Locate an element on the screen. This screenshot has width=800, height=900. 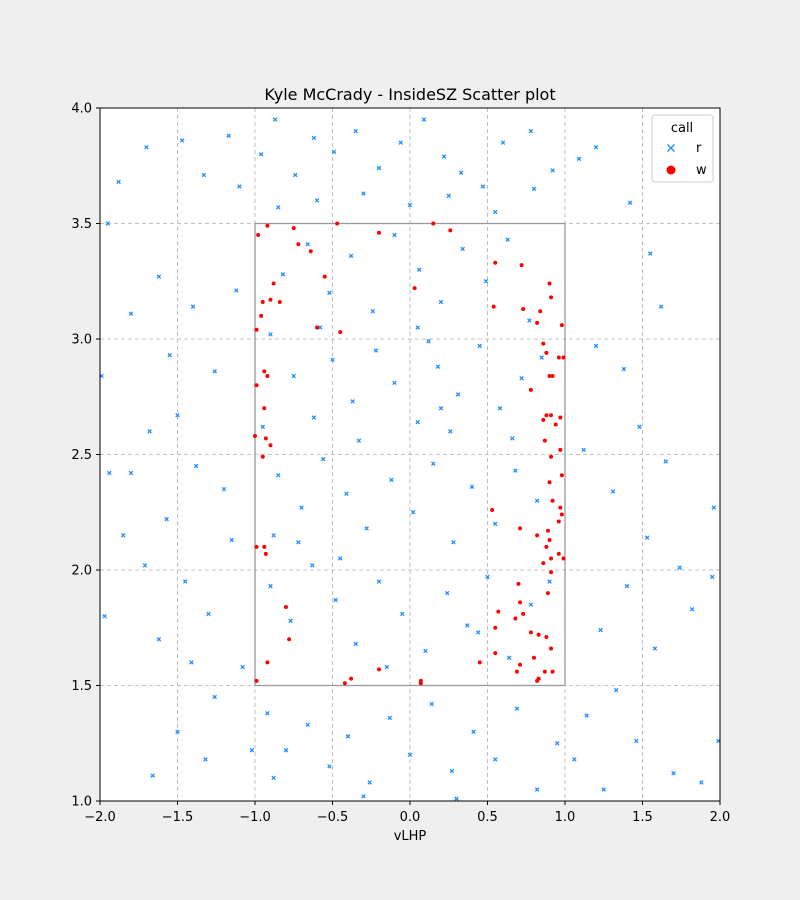
legend-marker-r is located at coordinates (671, 148).